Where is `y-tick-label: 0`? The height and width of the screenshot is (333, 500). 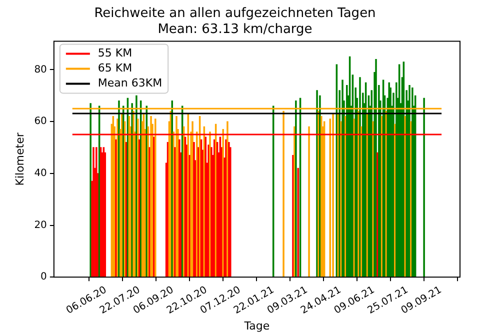
y-tick-label: 0 is located at coordinates (43, 277).